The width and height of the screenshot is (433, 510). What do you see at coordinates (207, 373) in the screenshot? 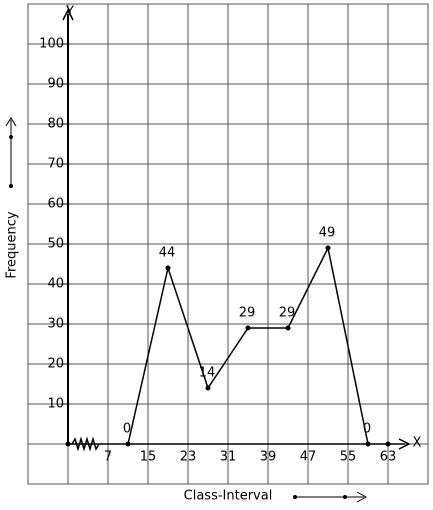
I see `data-label: 14` at bounding box center [207, 373].